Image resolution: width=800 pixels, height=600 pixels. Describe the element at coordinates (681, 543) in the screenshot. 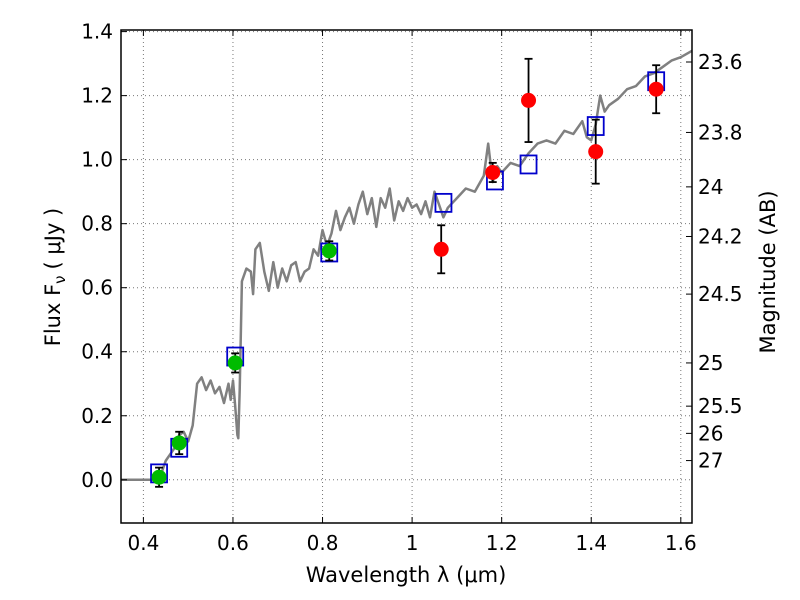

I see `x-tick-label: 1.6` at that location.